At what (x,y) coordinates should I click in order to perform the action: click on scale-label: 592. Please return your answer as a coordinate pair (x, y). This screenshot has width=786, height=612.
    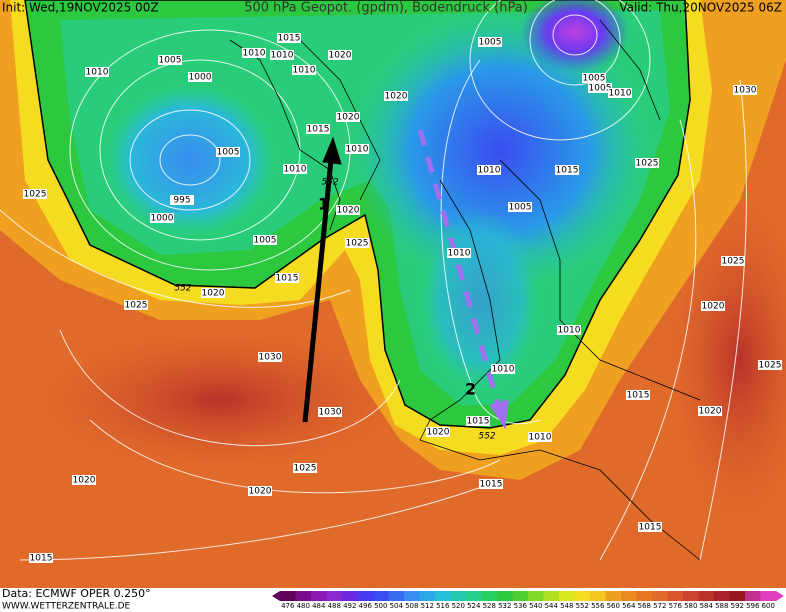
    Looking at the image, I should click on (737, 606).